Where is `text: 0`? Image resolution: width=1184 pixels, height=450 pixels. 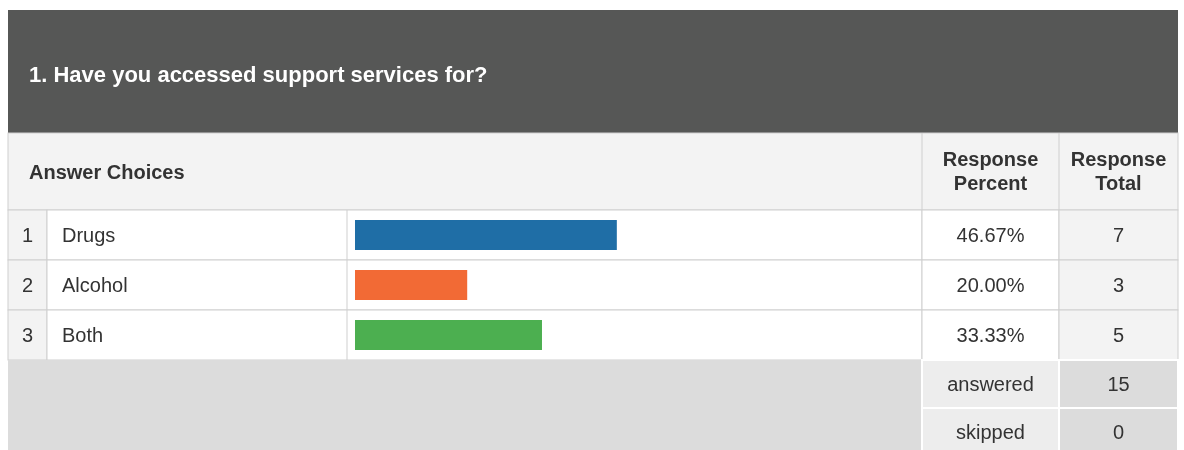
text: 0 is located at coordinates (1118, 432).